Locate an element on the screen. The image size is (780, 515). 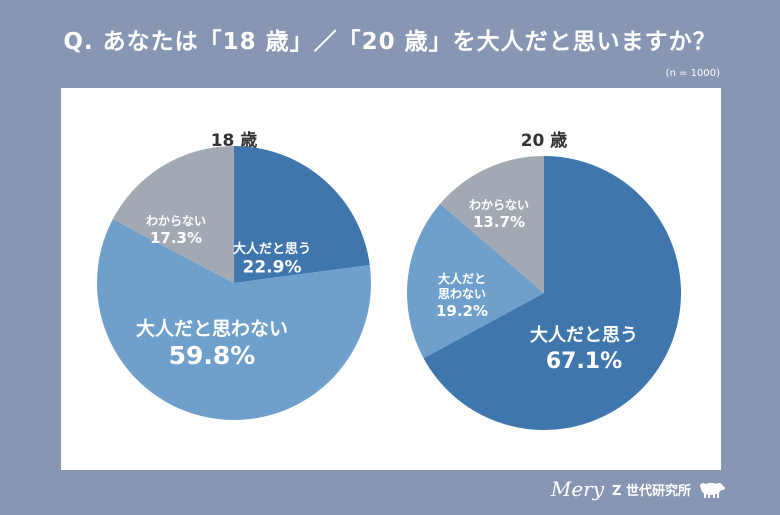
pie-title: 20 歳 is located at coordinates (544, 140).